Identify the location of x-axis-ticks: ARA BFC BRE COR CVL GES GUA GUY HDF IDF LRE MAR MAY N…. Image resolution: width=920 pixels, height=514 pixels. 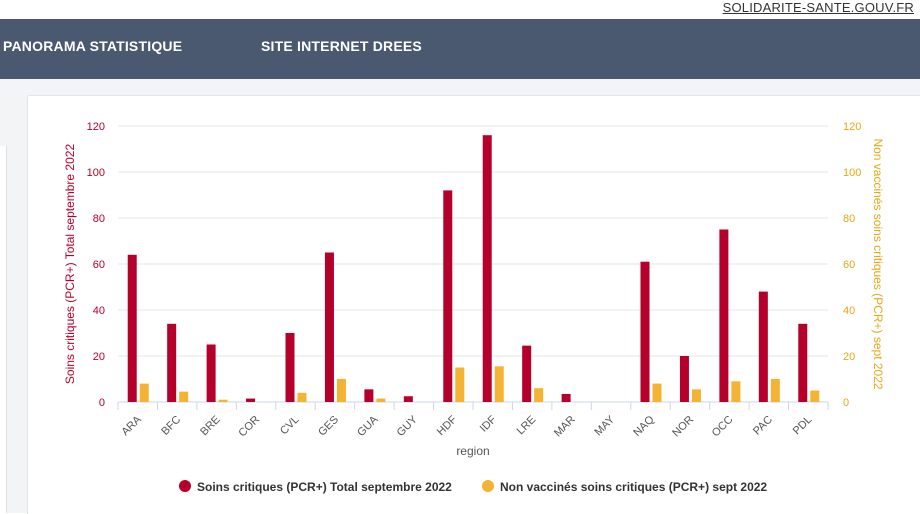
(466, 426).